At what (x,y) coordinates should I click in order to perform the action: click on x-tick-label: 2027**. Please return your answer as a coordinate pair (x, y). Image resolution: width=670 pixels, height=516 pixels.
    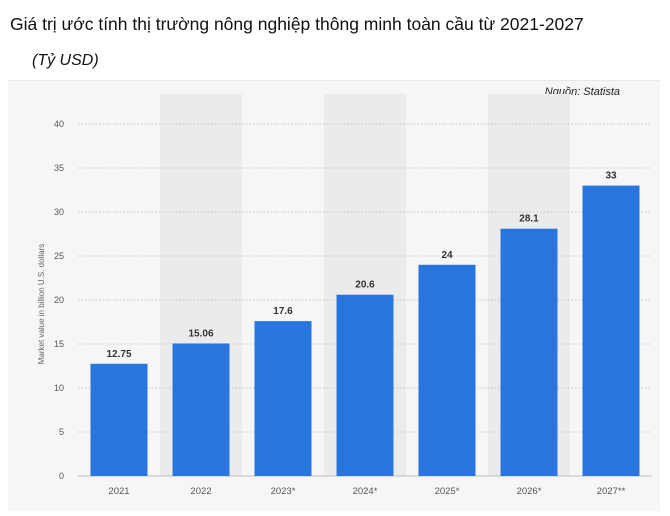
    Looking at the image, I should click on (611, 491).